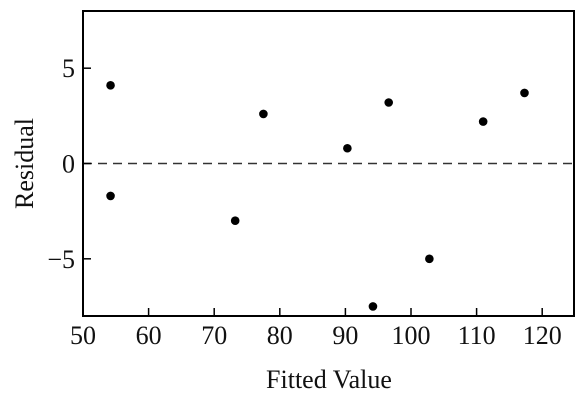 The width and height of the screenshot is (575, 402). Describe the element at coordinates (280, 335) in the screenshot. I see `x-tick-label: 80` at that location.